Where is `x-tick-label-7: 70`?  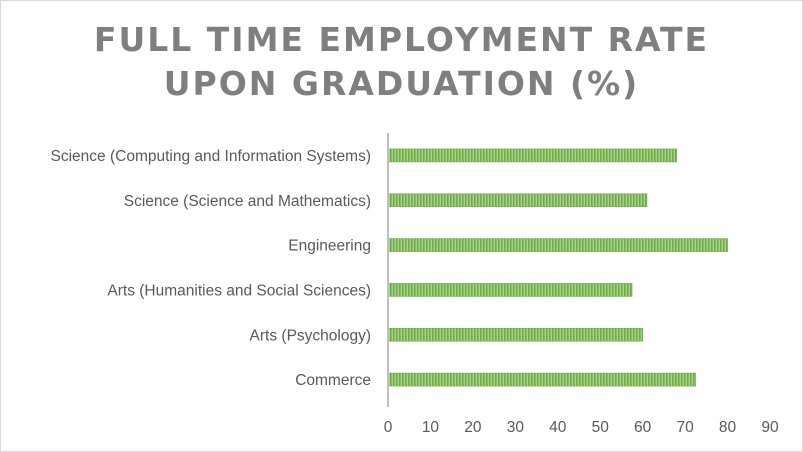 x-tick-label-7: 70 is located at coordinates (685, 427).